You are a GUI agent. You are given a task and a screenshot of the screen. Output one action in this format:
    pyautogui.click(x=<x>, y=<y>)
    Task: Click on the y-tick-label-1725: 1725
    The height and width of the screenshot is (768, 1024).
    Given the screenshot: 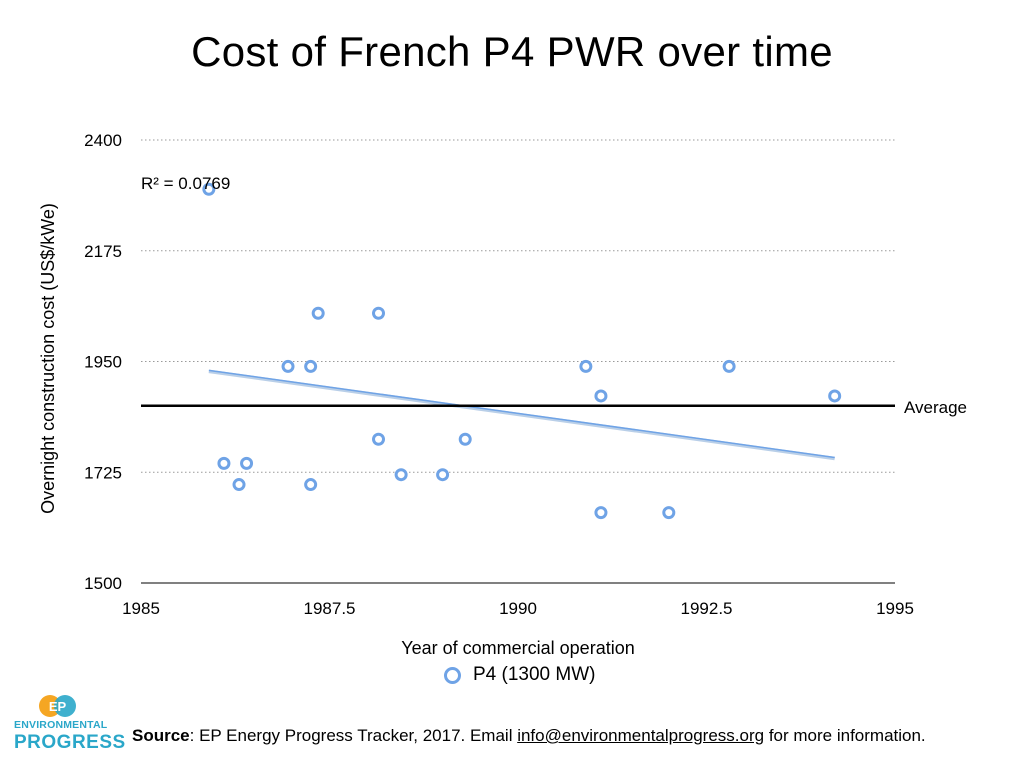 What is the action you would take?
    pyautogui.click(x=103, y=472)
    